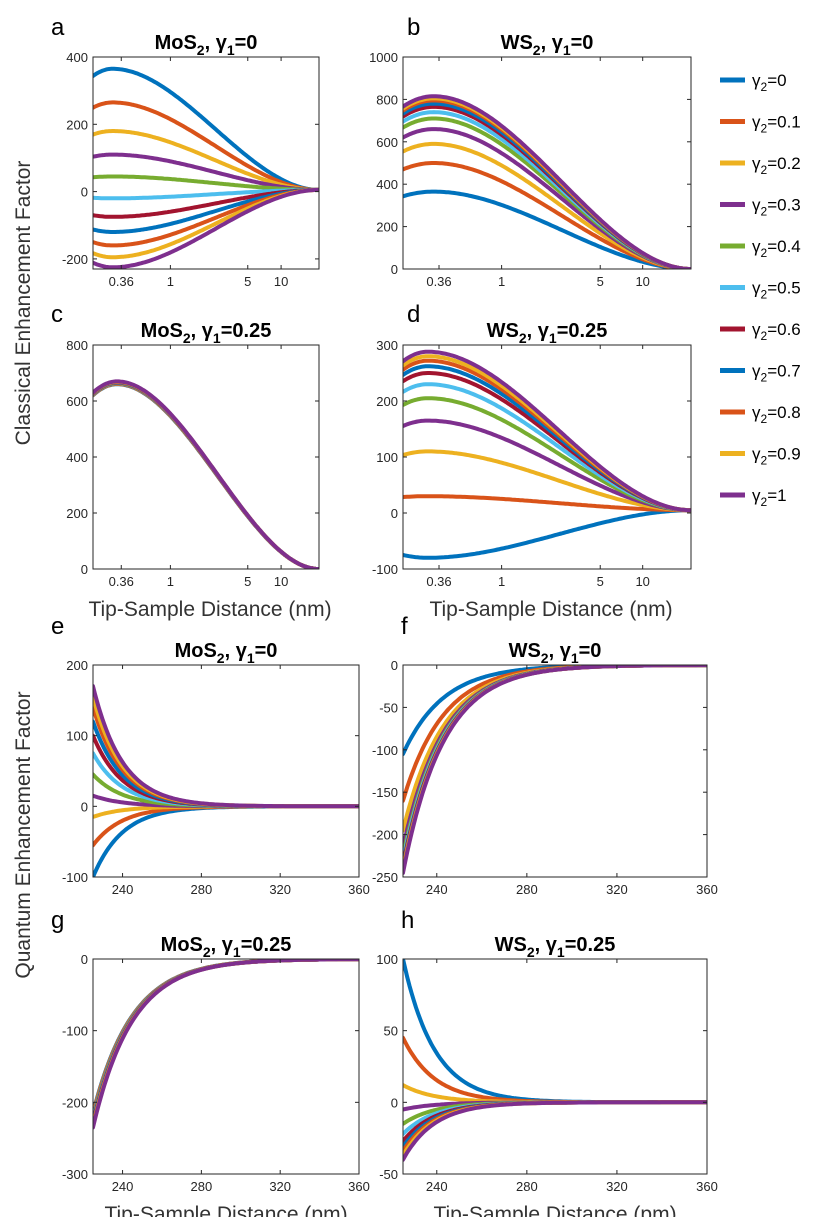  I want to click on legend-entry: γ2=0, so click(769, 82).